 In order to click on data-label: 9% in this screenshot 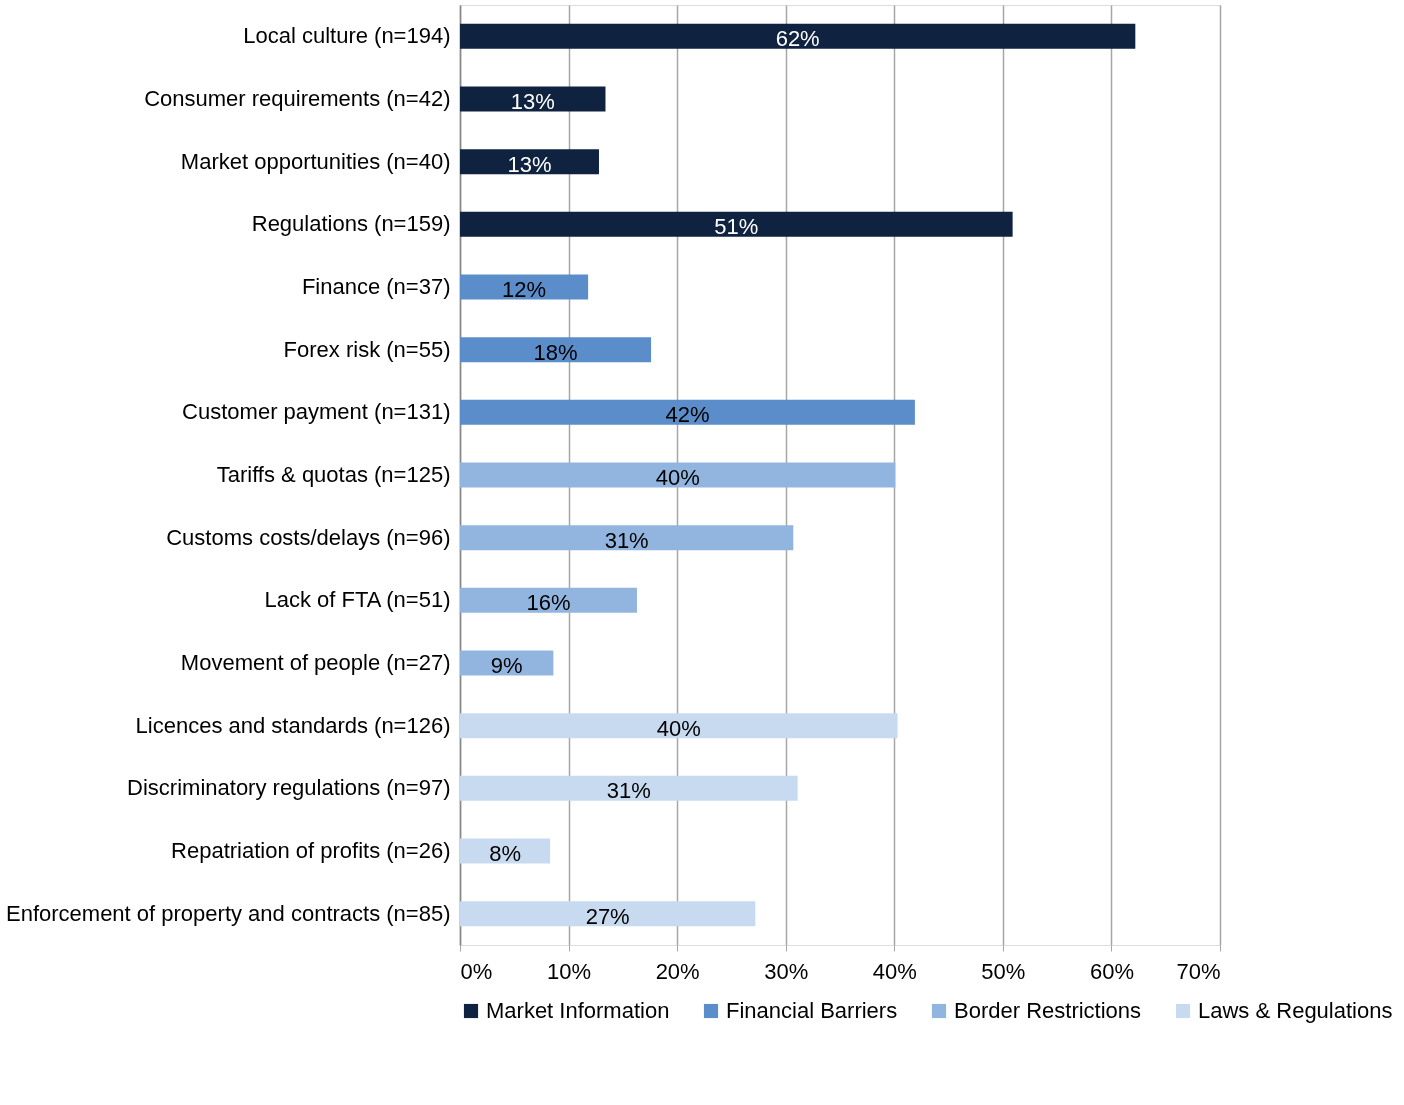, I will do `click(506, 665)`.